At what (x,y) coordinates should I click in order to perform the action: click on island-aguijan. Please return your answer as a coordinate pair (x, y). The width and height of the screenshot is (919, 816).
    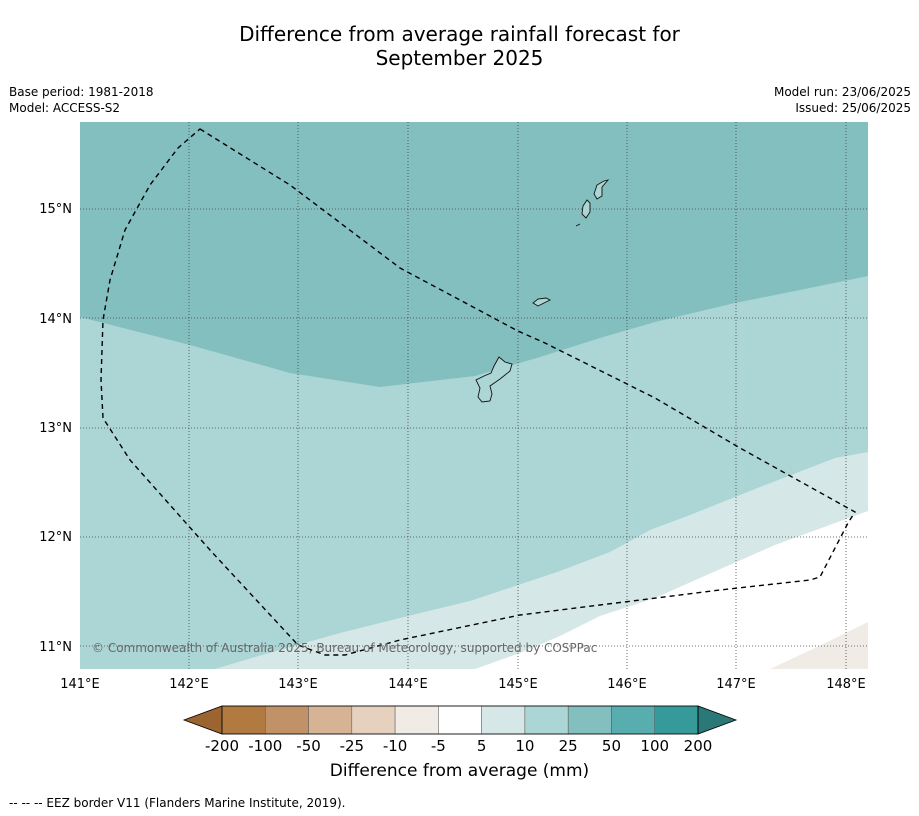
    Looking at the image, I should click on (578, 225).